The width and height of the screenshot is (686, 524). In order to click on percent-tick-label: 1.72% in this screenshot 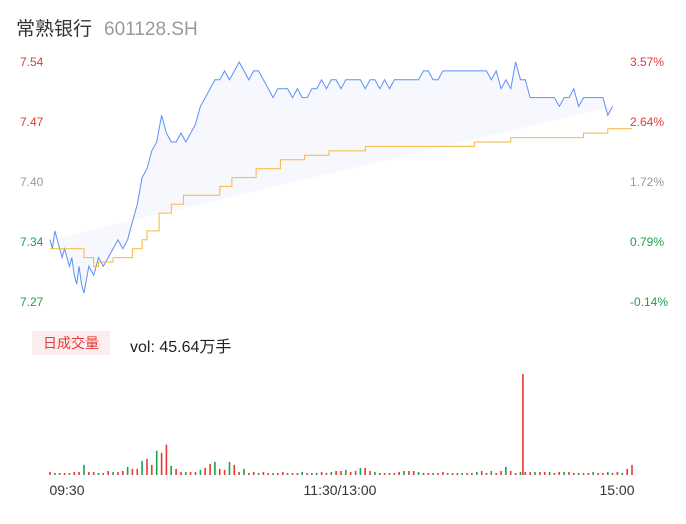, I will do `click(647, 182)`.